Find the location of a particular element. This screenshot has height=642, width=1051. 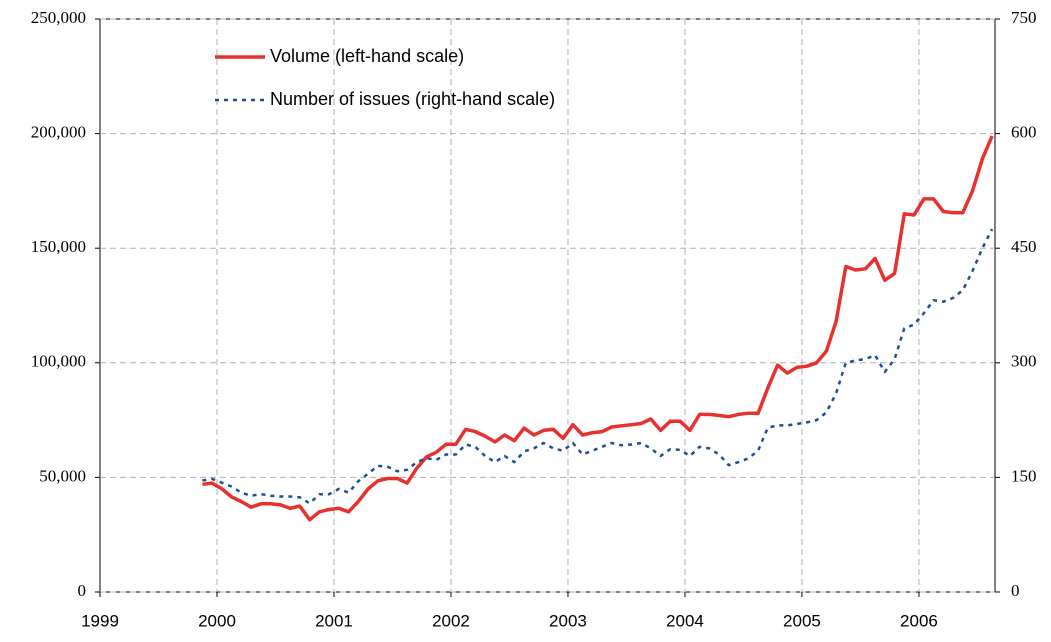

x-tick-label: 2002 is located at coordinates (451, 620).